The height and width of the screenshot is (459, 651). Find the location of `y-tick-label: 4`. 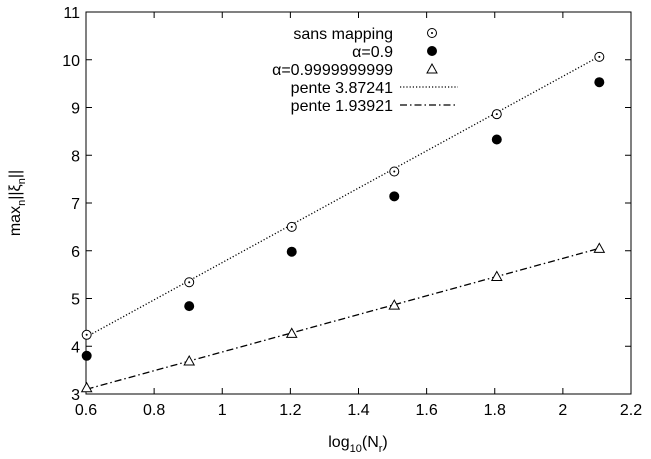

y-tick-label: 4 is located at coordinates (75, 347).